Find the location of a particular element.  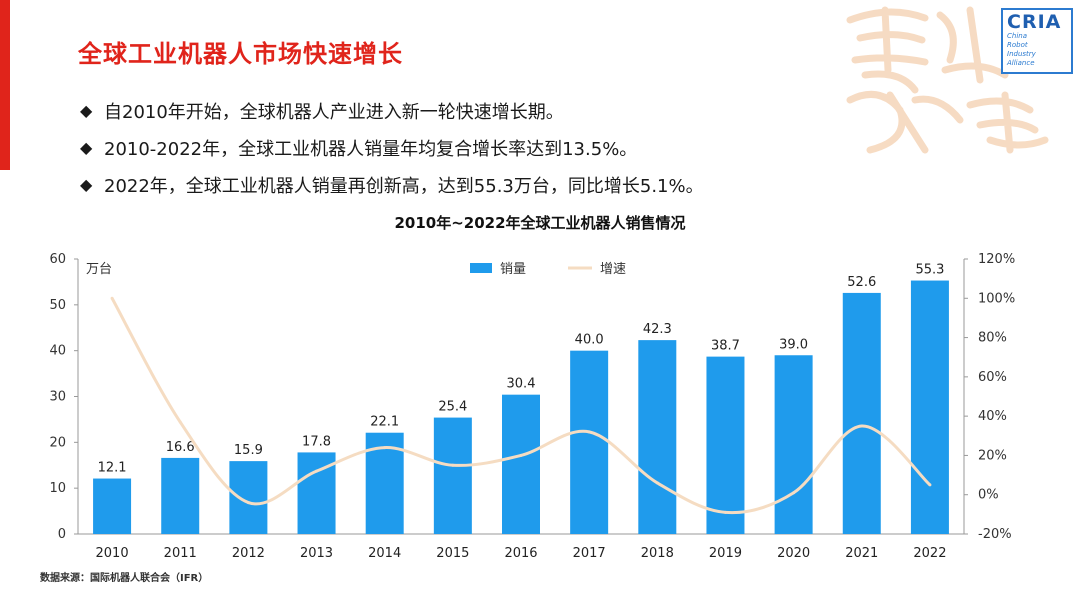

left-axis-unit: 万台 is located at coordinates (99, 269).